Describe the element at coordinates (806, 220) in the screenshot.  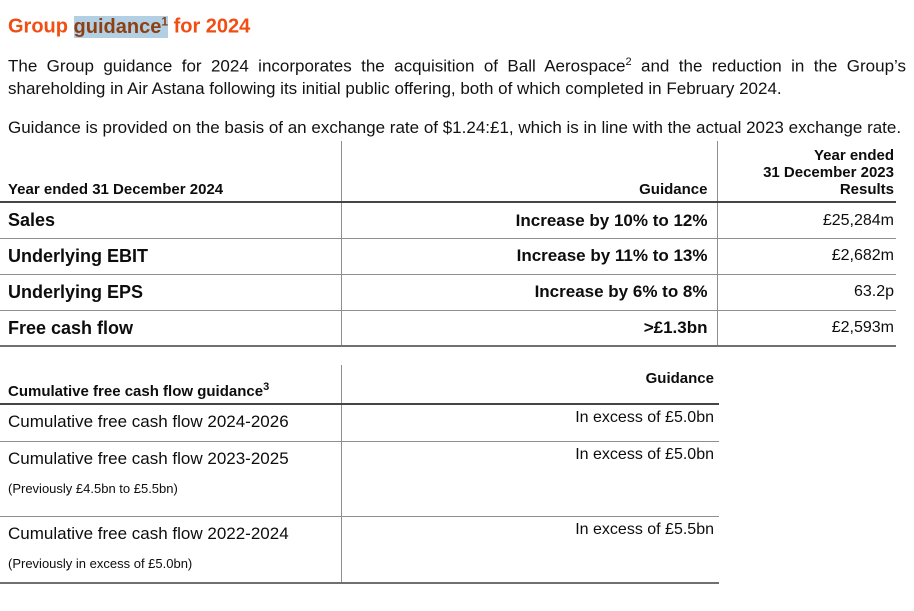
I see `result-value: £25,284m` at that location.